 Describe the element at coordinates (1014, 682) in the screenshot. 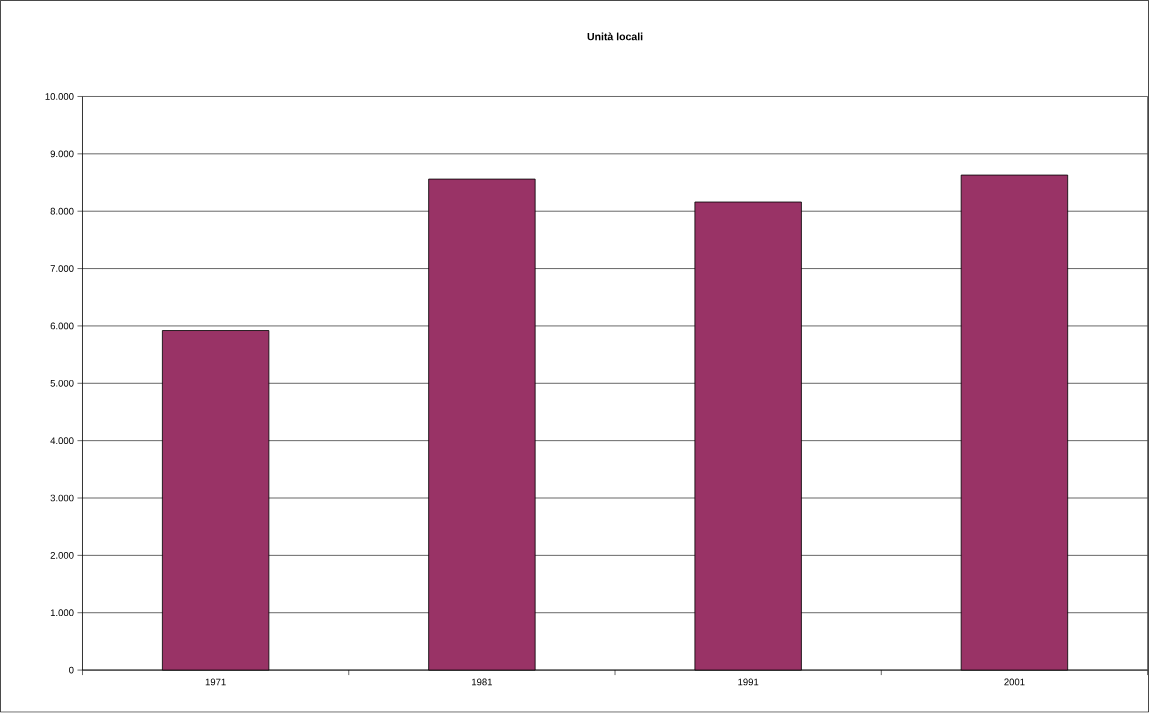

I see `x-tick-label: 2001` at that location.